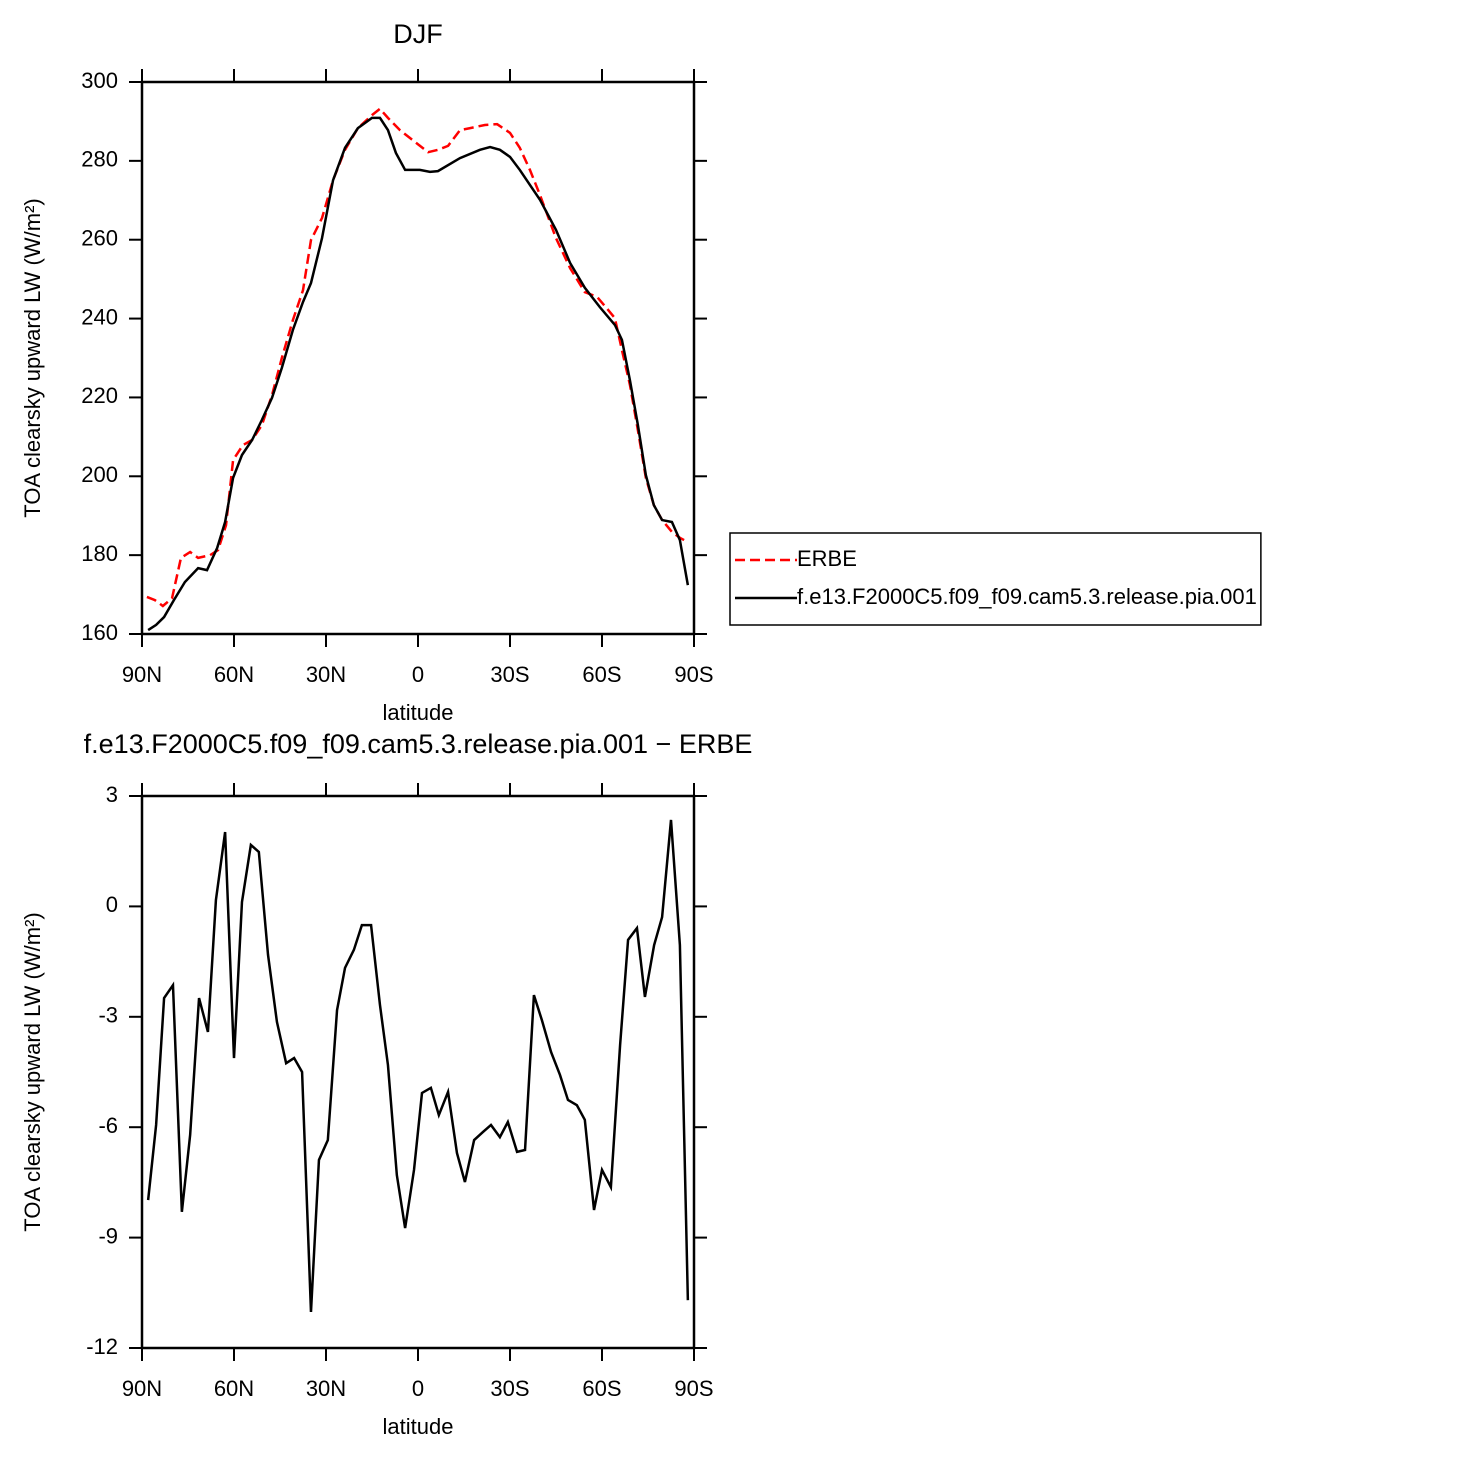 The height and width of the screenshot is (1458, 1460). I want to click on legend-box, so click(995, 579).